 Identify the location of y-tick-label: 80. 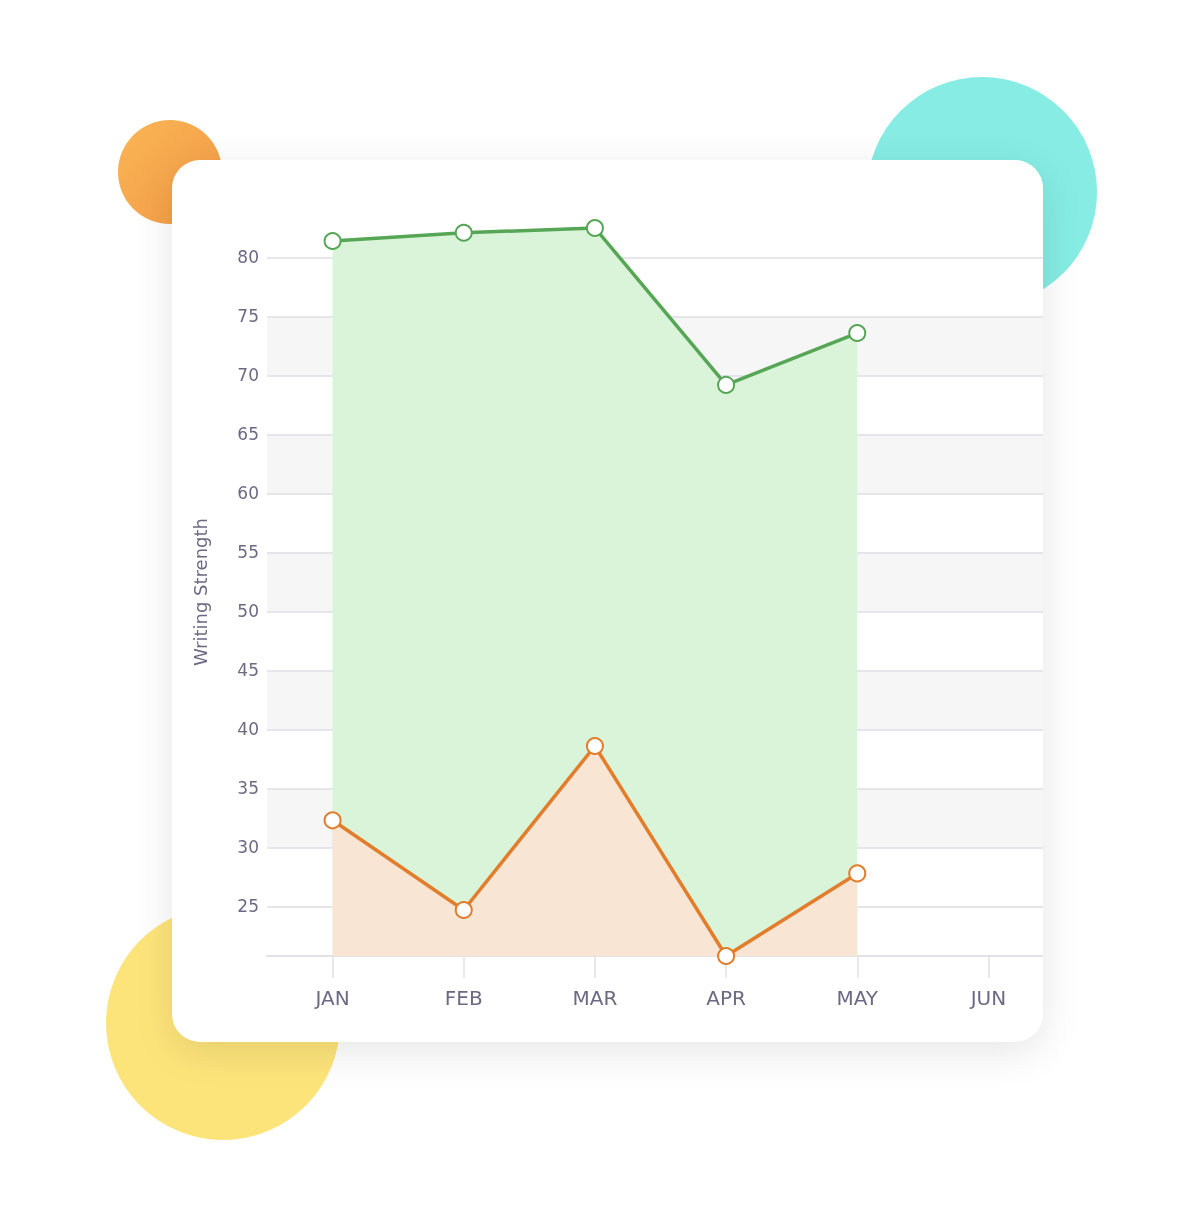
(248, 257).